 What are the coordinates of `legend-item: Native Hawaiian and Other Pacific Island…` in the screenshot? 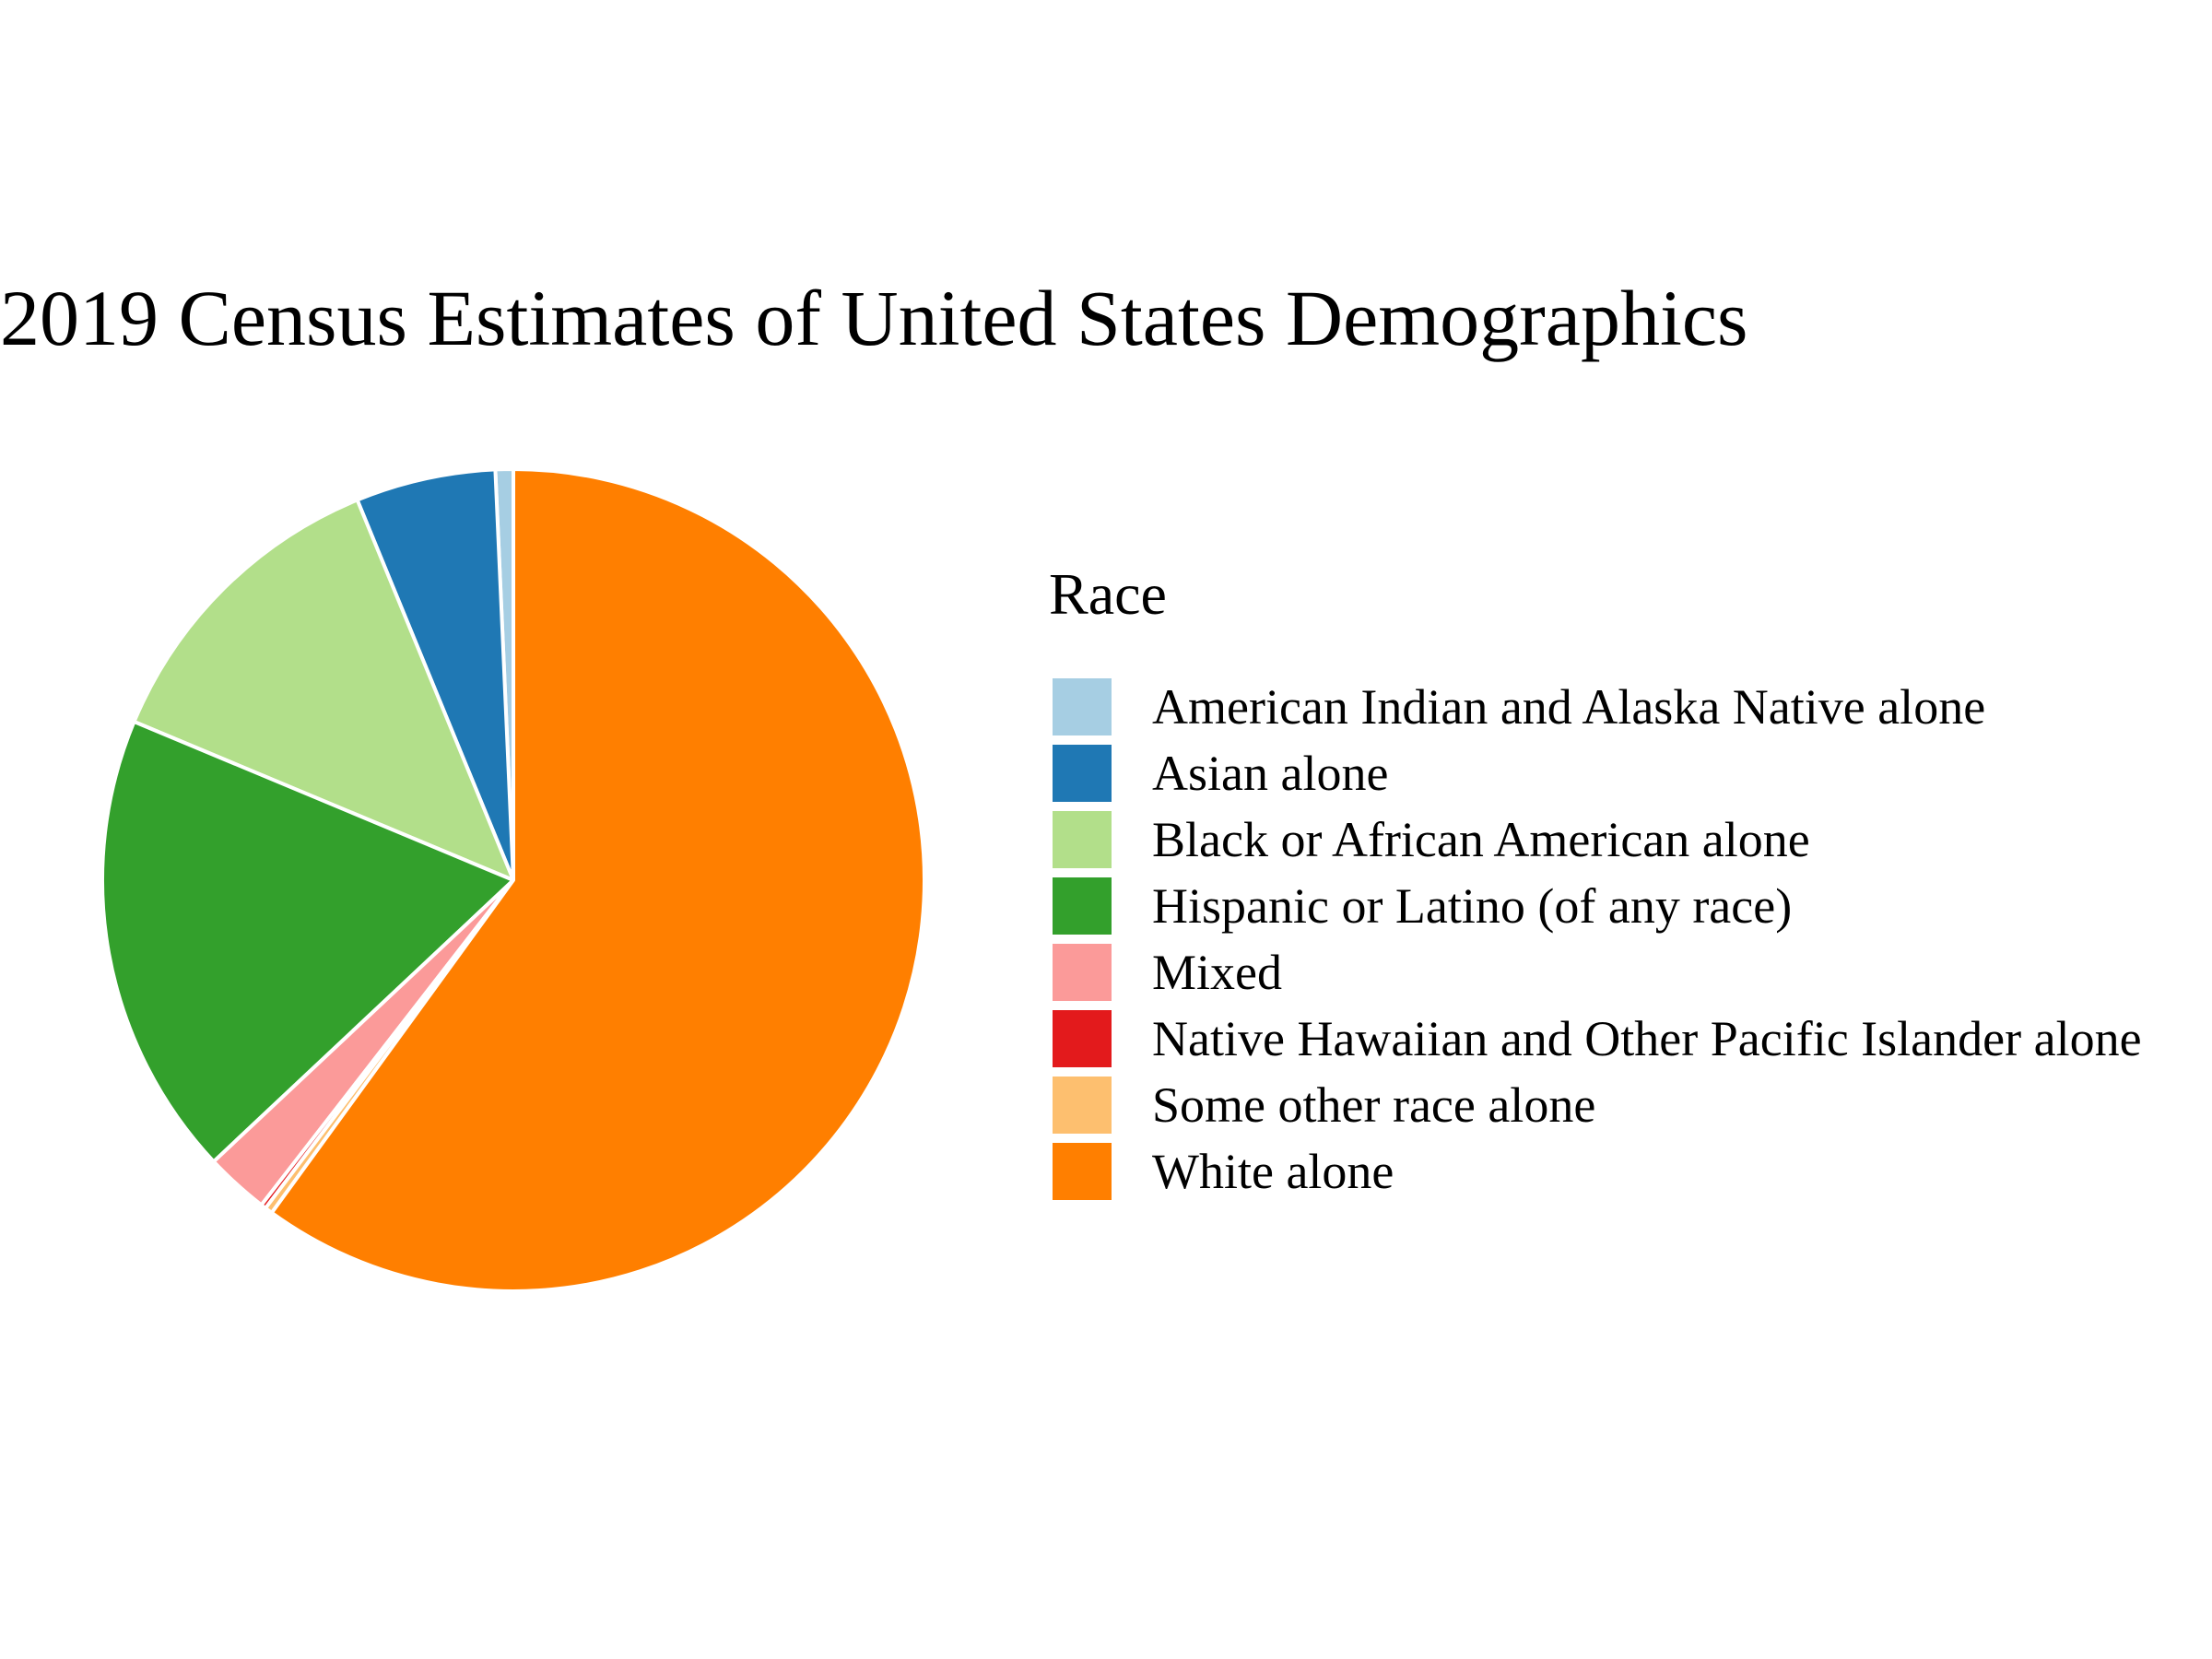 It's located at (1595, 1039).